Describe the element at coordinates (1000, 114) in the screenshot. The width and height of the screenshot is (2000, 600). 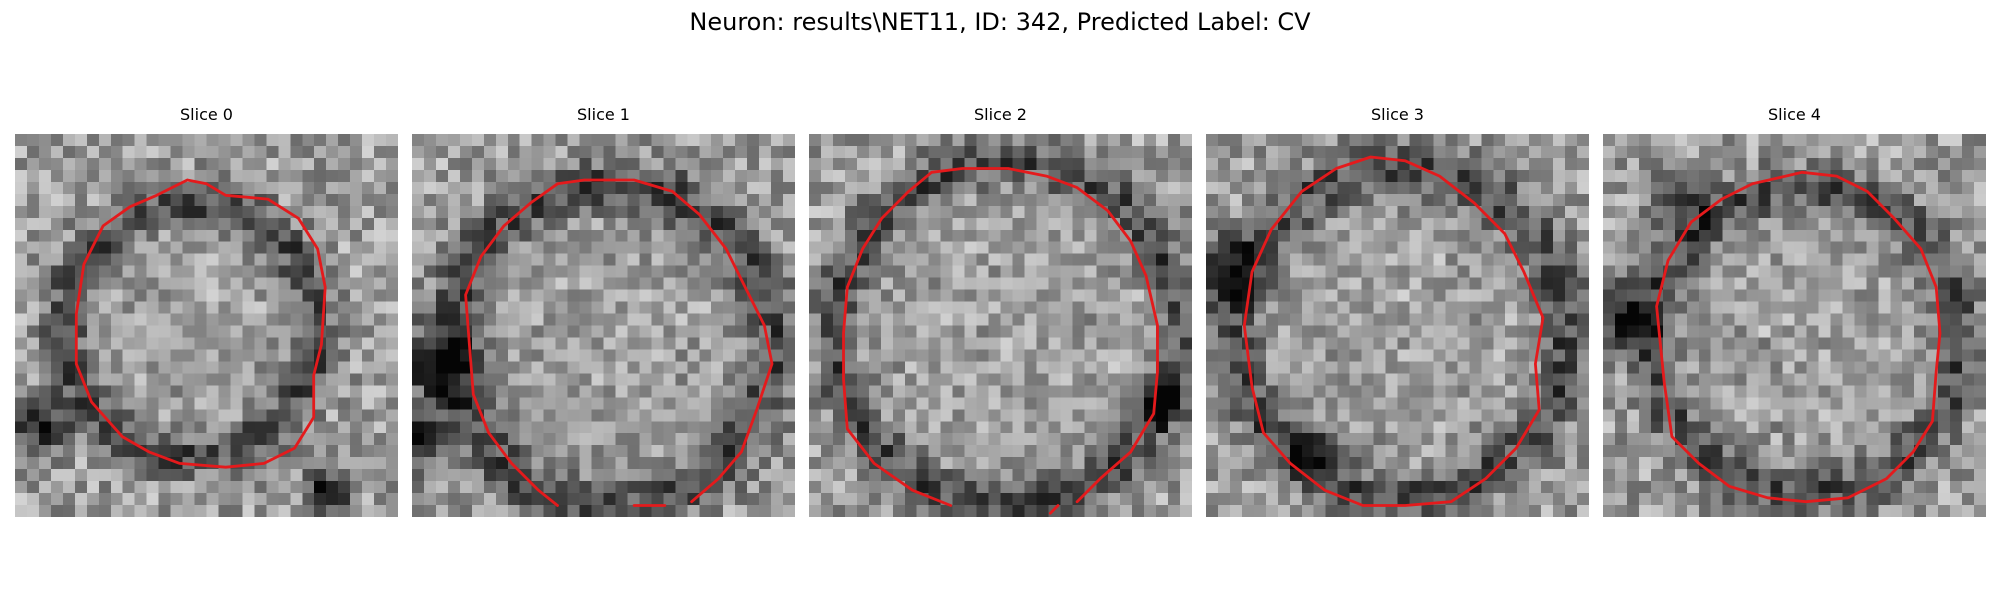
I see `slice-title-2: Slice 2` at that location.